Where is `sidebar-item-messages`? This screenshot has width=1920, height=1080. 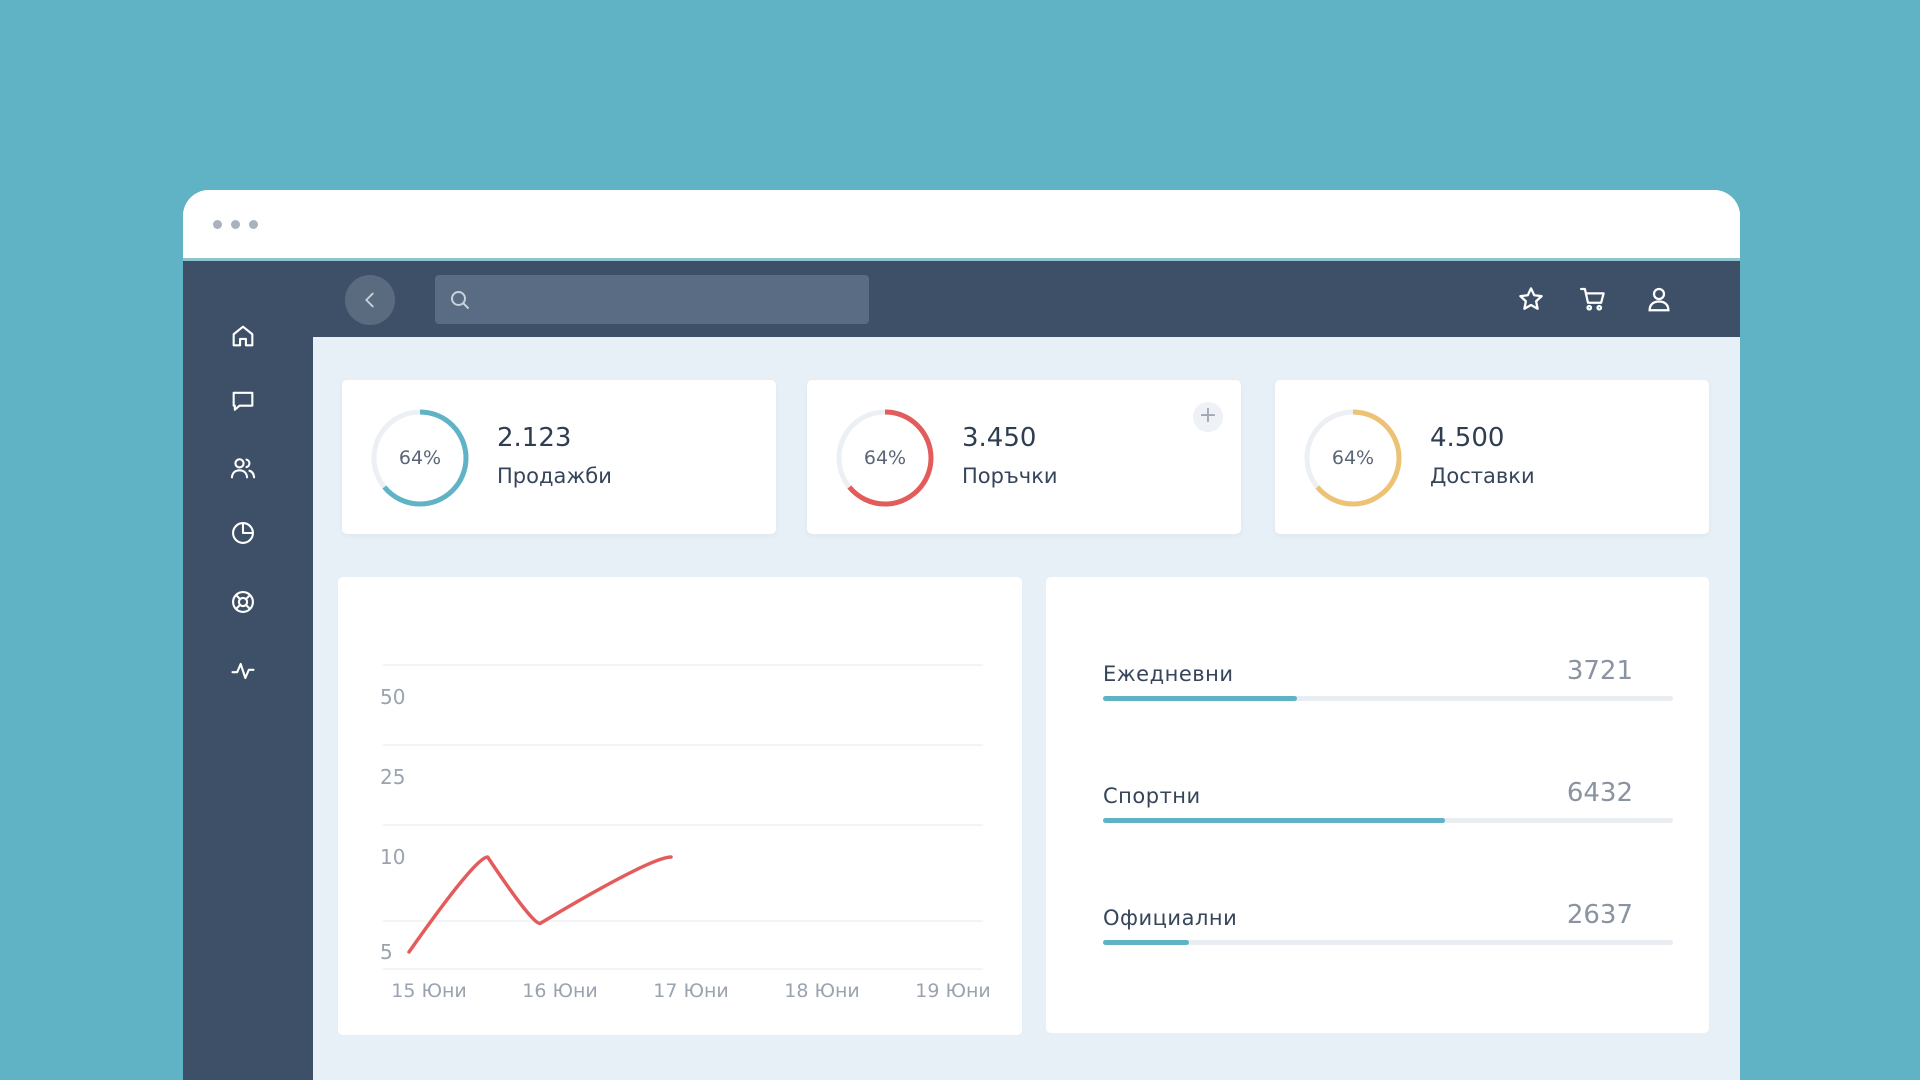 sidebar-item-messages is located at coordinates (243, 401).